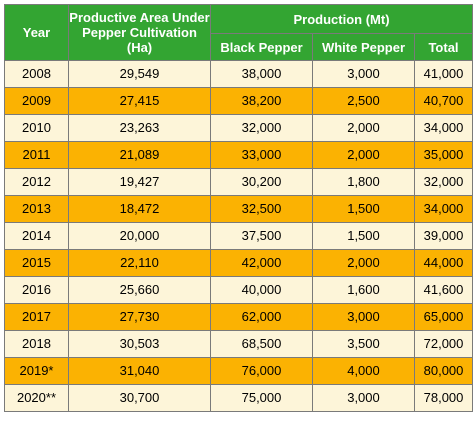  Describe the element at coordinates (443, 47) in the screenshot. I see `total-header: Total` at that location.